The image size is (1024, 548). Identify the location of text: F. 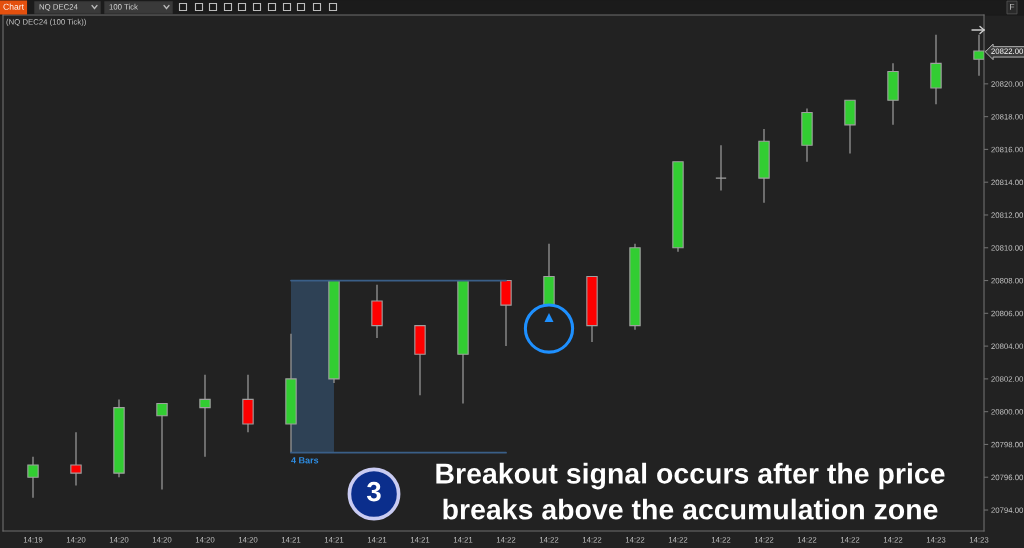
(1012, 6).